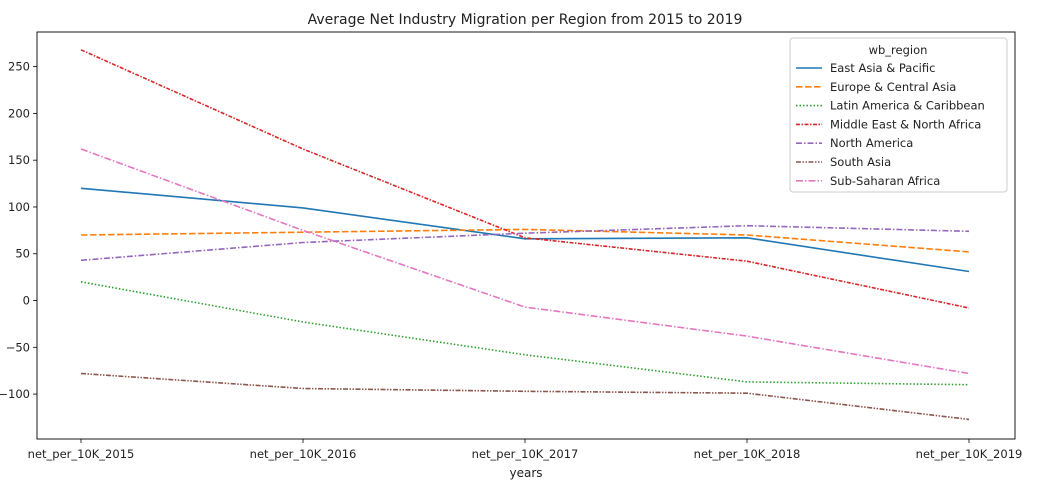 This screenshot has height=499, width=1046. Describe the element at coordinates (882, 68) in the screenshot. I see `legend-label: East Asia & Pacific` at that location.